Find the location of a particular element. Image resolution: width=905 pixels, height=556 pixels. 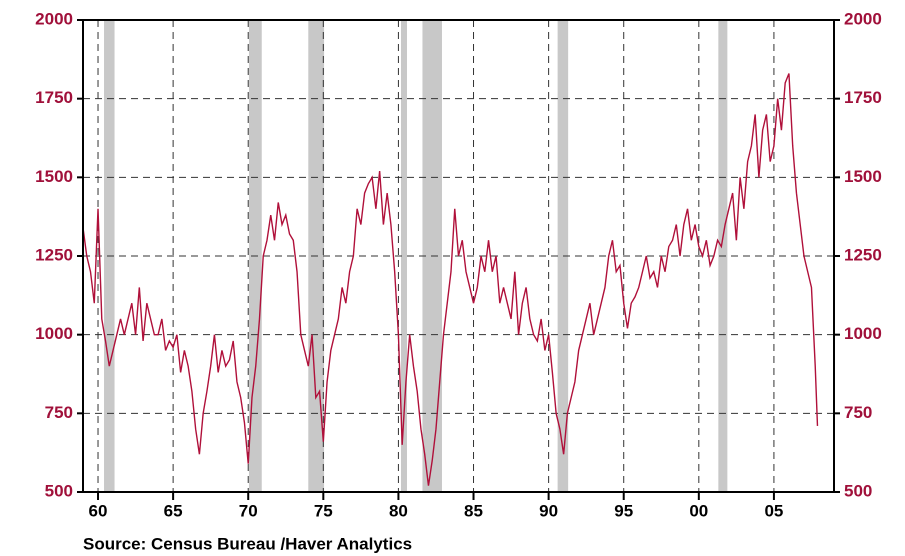

x-tick-label: 70 is located at coordinates (248, 510).